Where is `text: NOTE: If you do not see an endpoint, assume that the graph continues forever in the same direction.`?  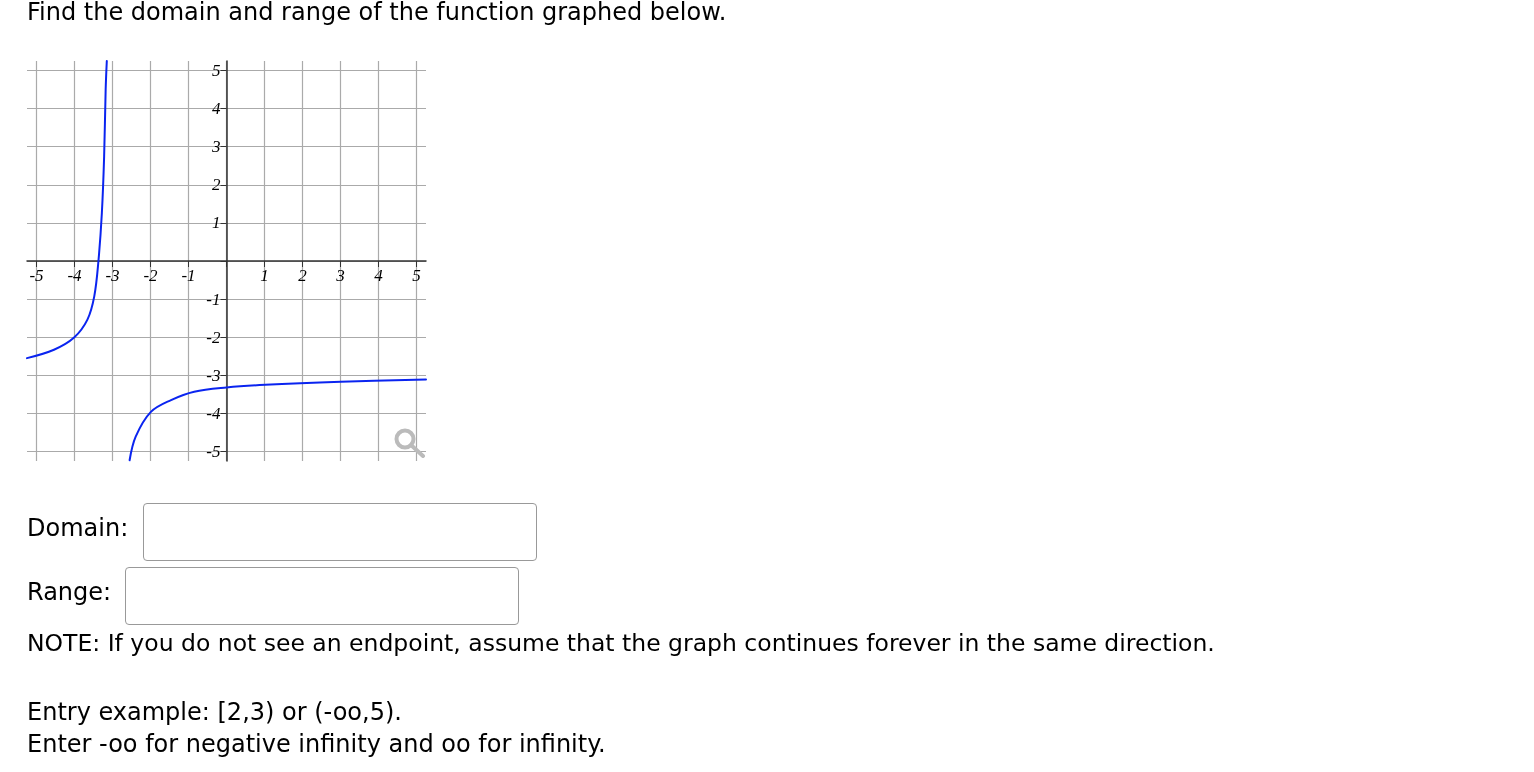 text: NOTE: If you do not see an endpoint, assume that the graph continues forever in the same direction. is located at coordinates (621, 643).